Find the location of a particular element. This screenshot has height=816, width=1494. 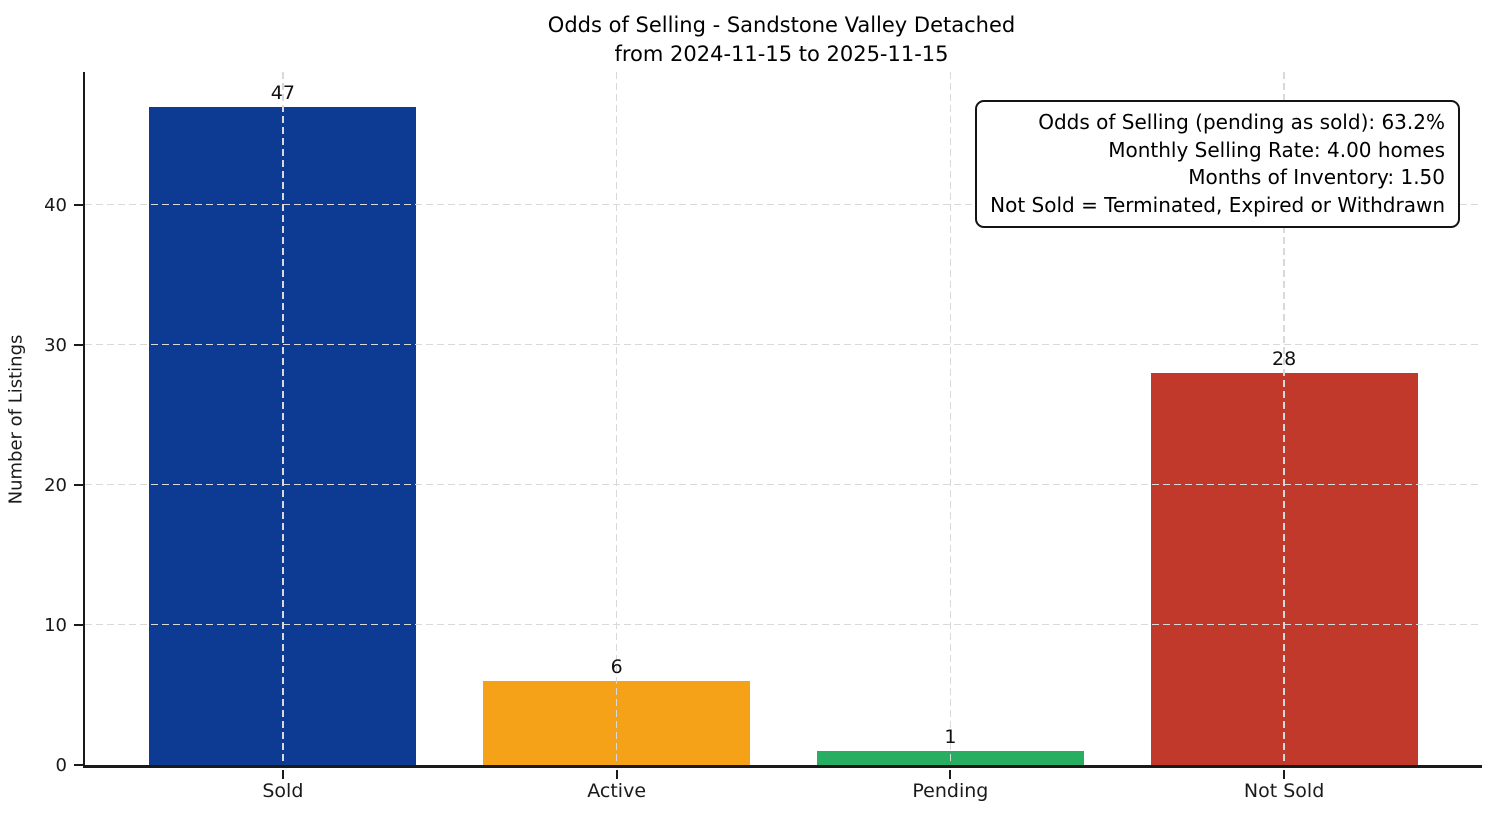

bar-value-label: 28 is located at coordinates (1284, 359).